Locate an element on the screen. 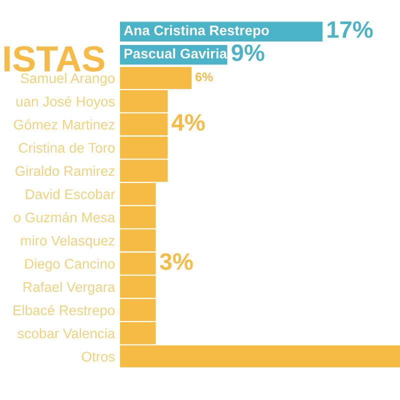 The height and width of the screenshot is (400, 400). y-tick-label: Ana Cristina Restrepo is located at coordinates (196, 31).